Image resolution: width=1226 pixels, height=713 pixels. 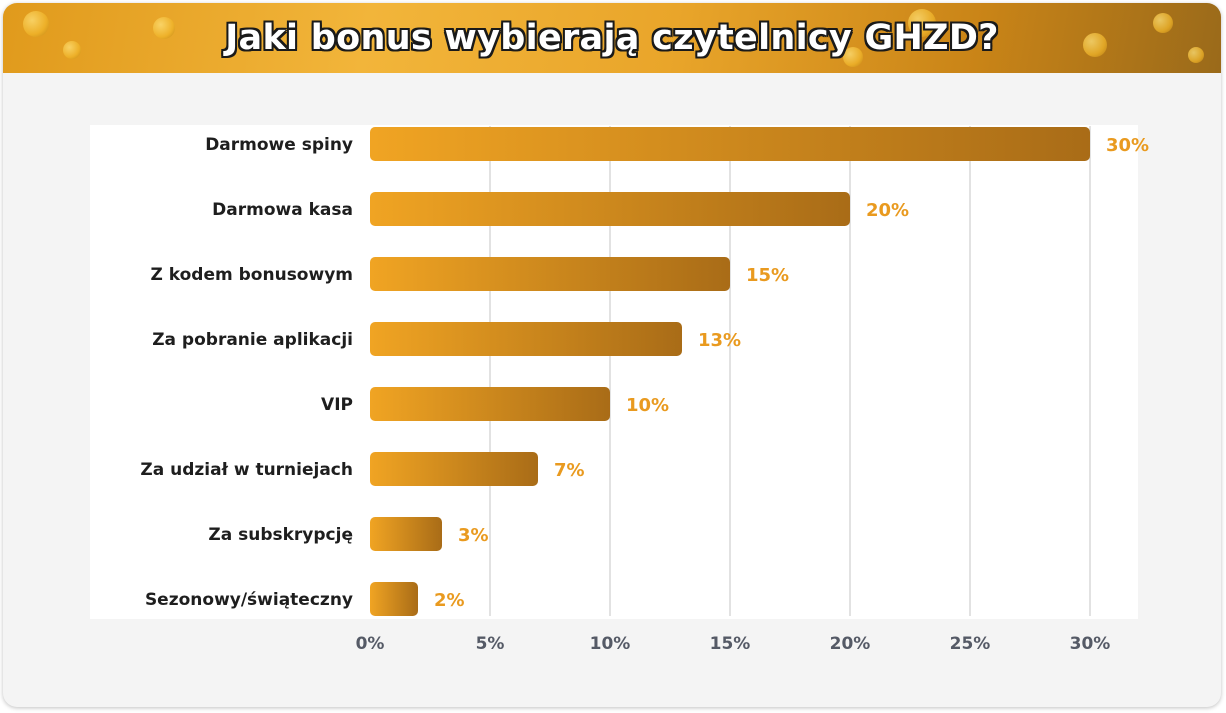 I want to click on category-label: Sezonowy/świąteczny, so click(x=249, y=600).